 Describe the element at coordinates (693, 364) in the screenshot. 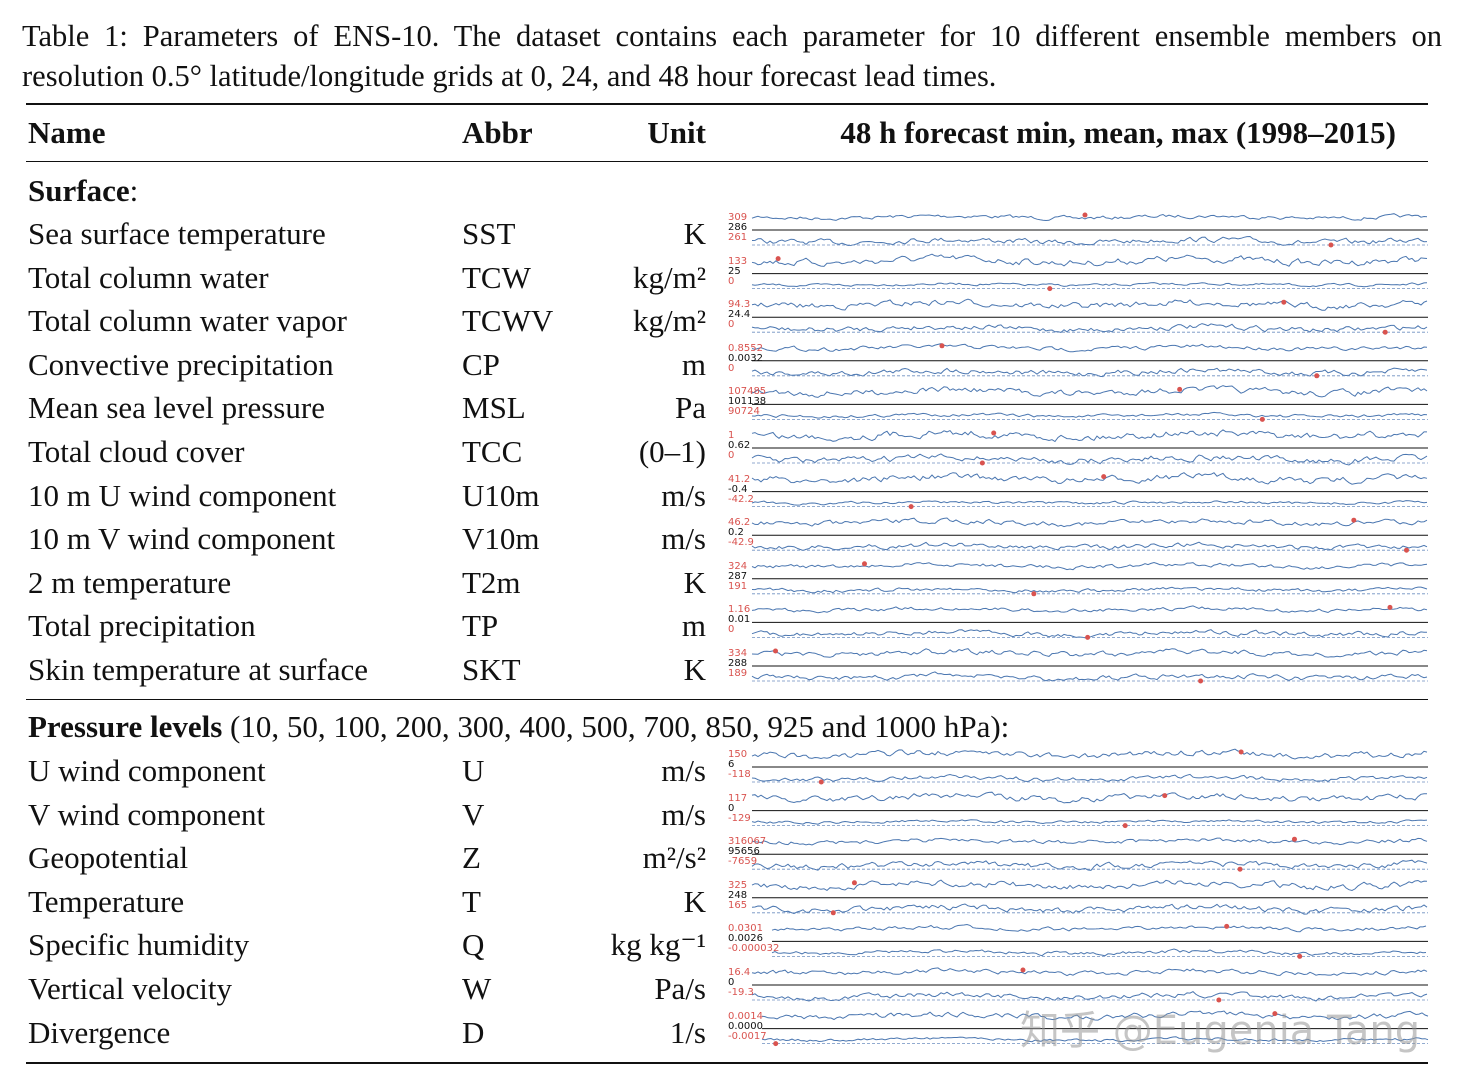

I see `param-unit: m` at that location.